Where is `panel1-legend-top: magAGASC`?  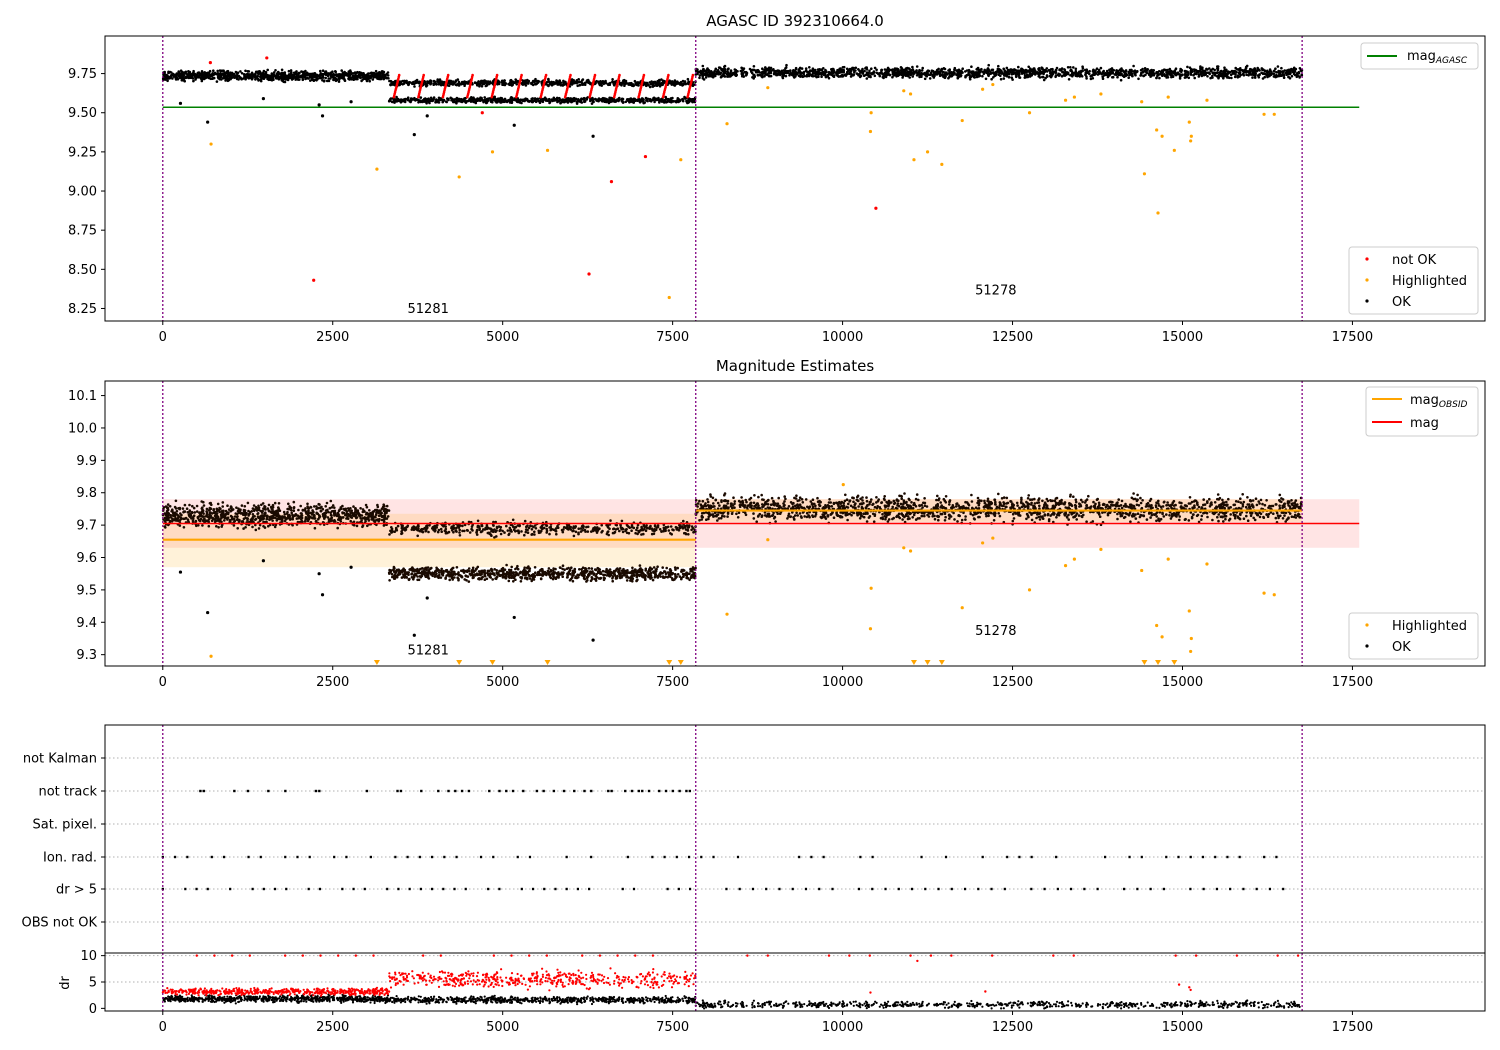
panel1-legend-top: magAGASC is located at coordinates (1419, 56).